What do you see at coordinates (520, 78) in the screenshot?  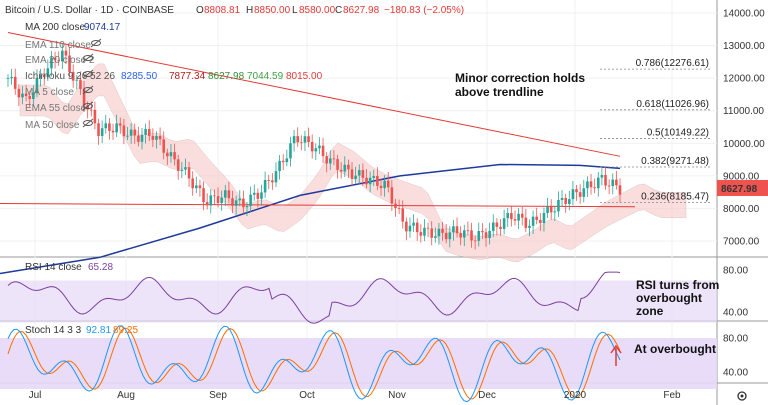 I see `trendline-note-line1: Minor correction holds` at bounding box center [520, 78].